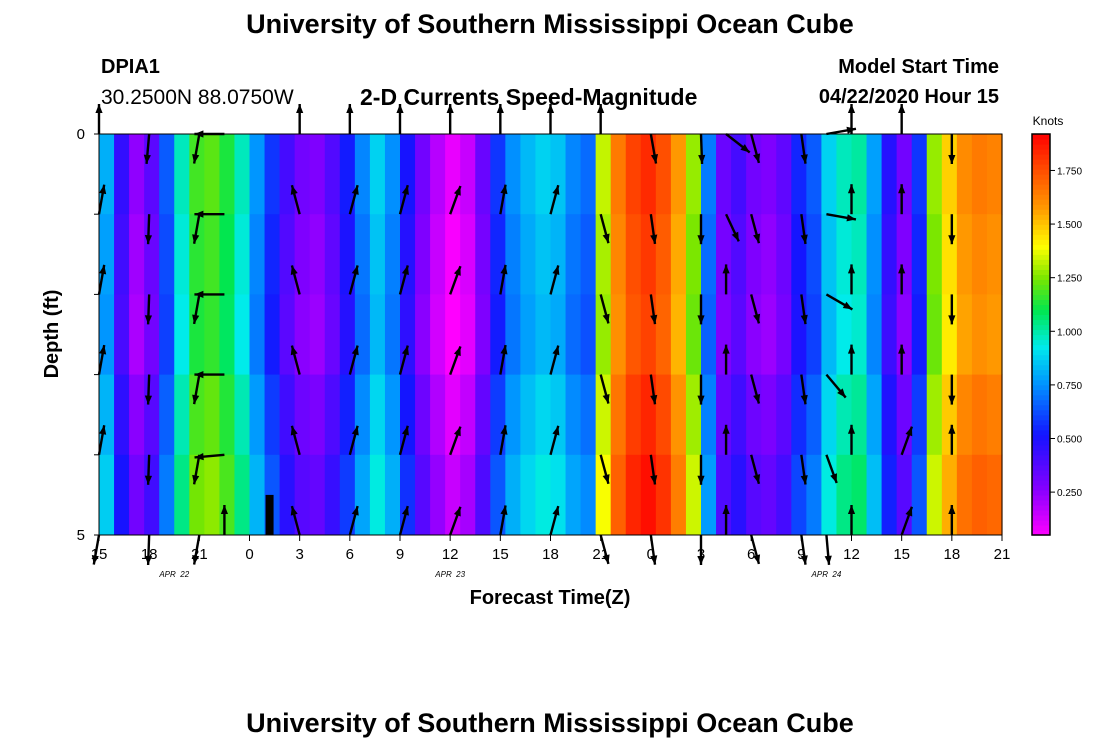 This screenshot has height=750, width=1100. I want to click on x-tick-label: 9, so click(801, 554).